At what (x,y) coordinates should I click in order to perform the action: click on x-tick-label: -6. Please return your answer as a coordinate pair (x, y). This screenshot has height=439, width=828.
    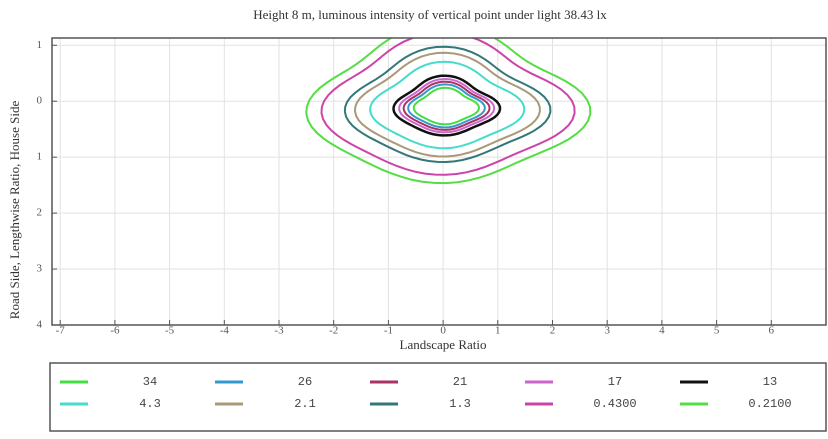
    Looking at the image, I should click on (115, 331).